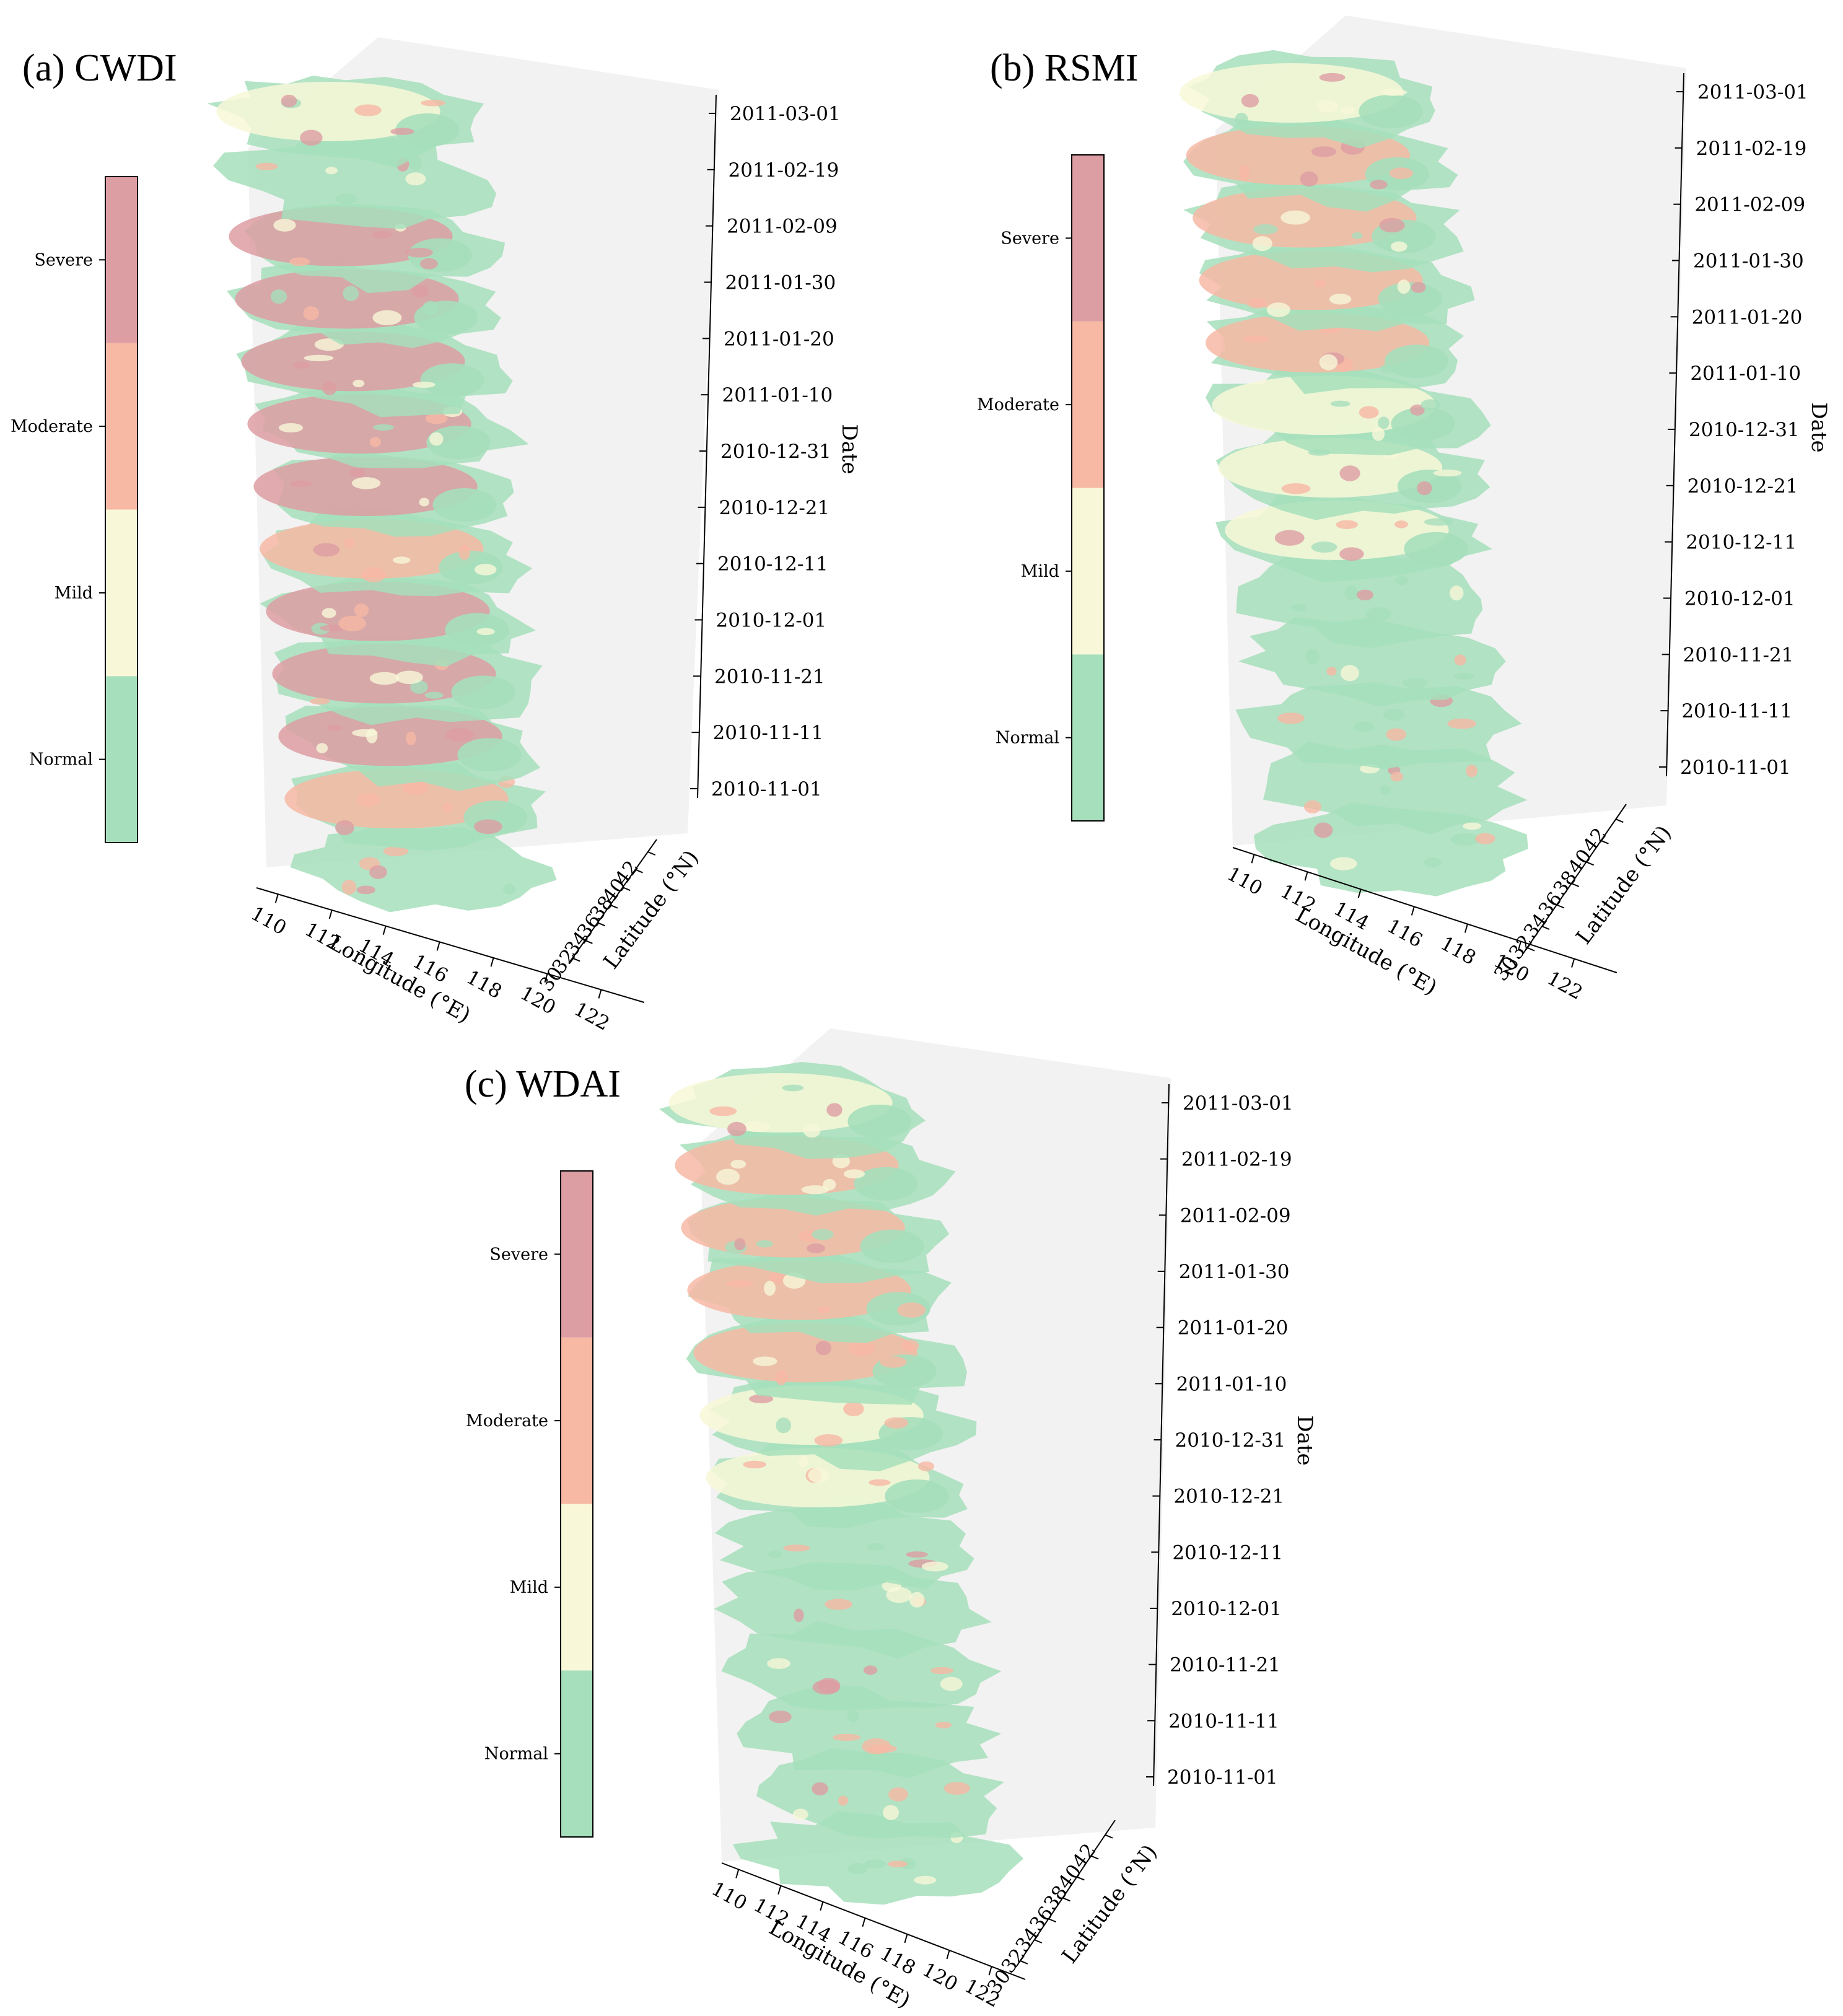  I want to click on date-tick-label: 2011-01-30, so click(780, 283).